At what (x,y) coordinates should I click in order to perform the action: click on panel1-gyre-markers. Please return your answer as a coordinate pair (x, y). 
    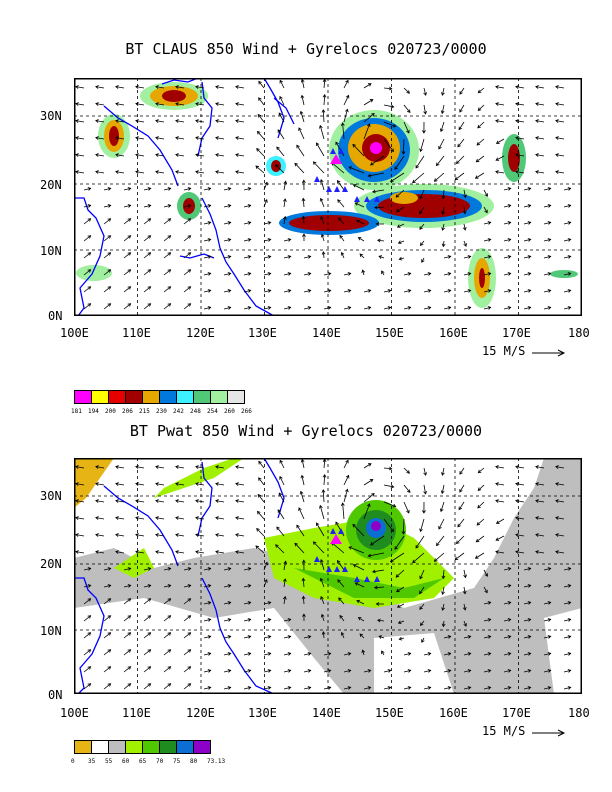
    Looking at the image, I should click on (347, 175).